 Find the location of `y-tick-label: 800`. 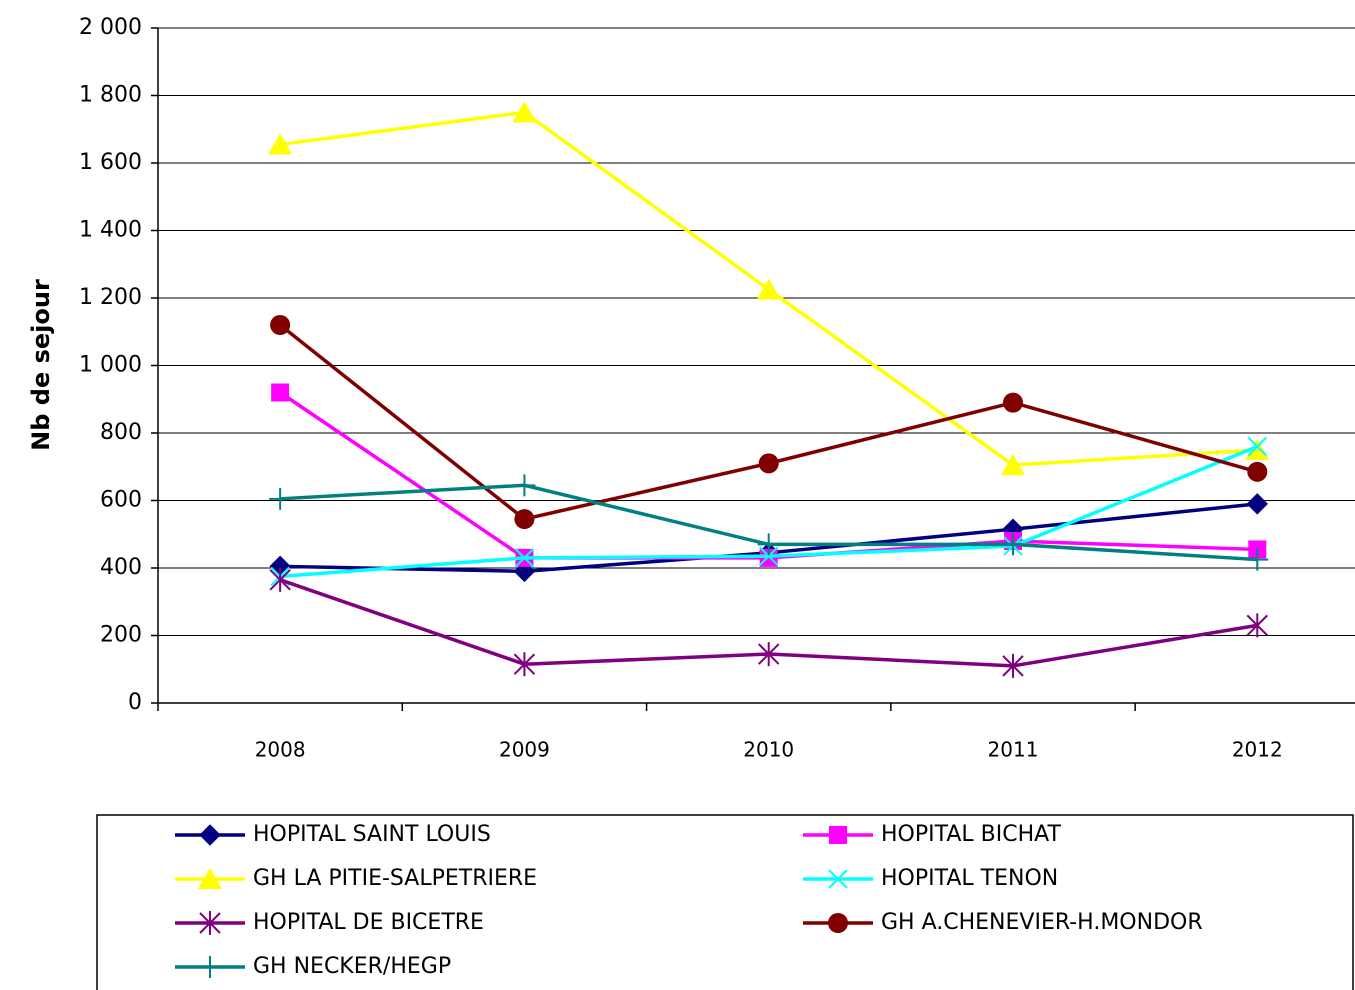

y-tick-label: 800 is located at coordinates (121, 432).